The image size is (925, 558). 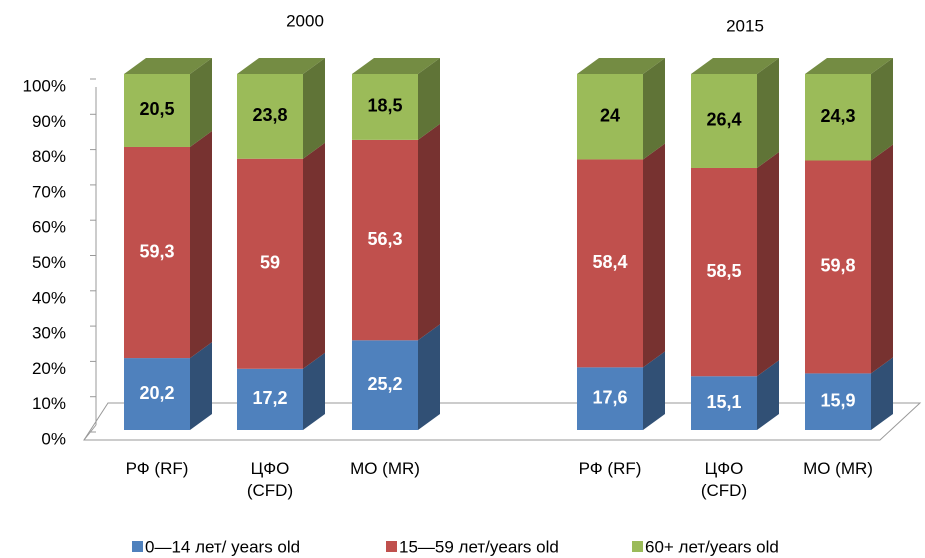 I want to click on value-label: 20,5, so click(x=156, y=109).